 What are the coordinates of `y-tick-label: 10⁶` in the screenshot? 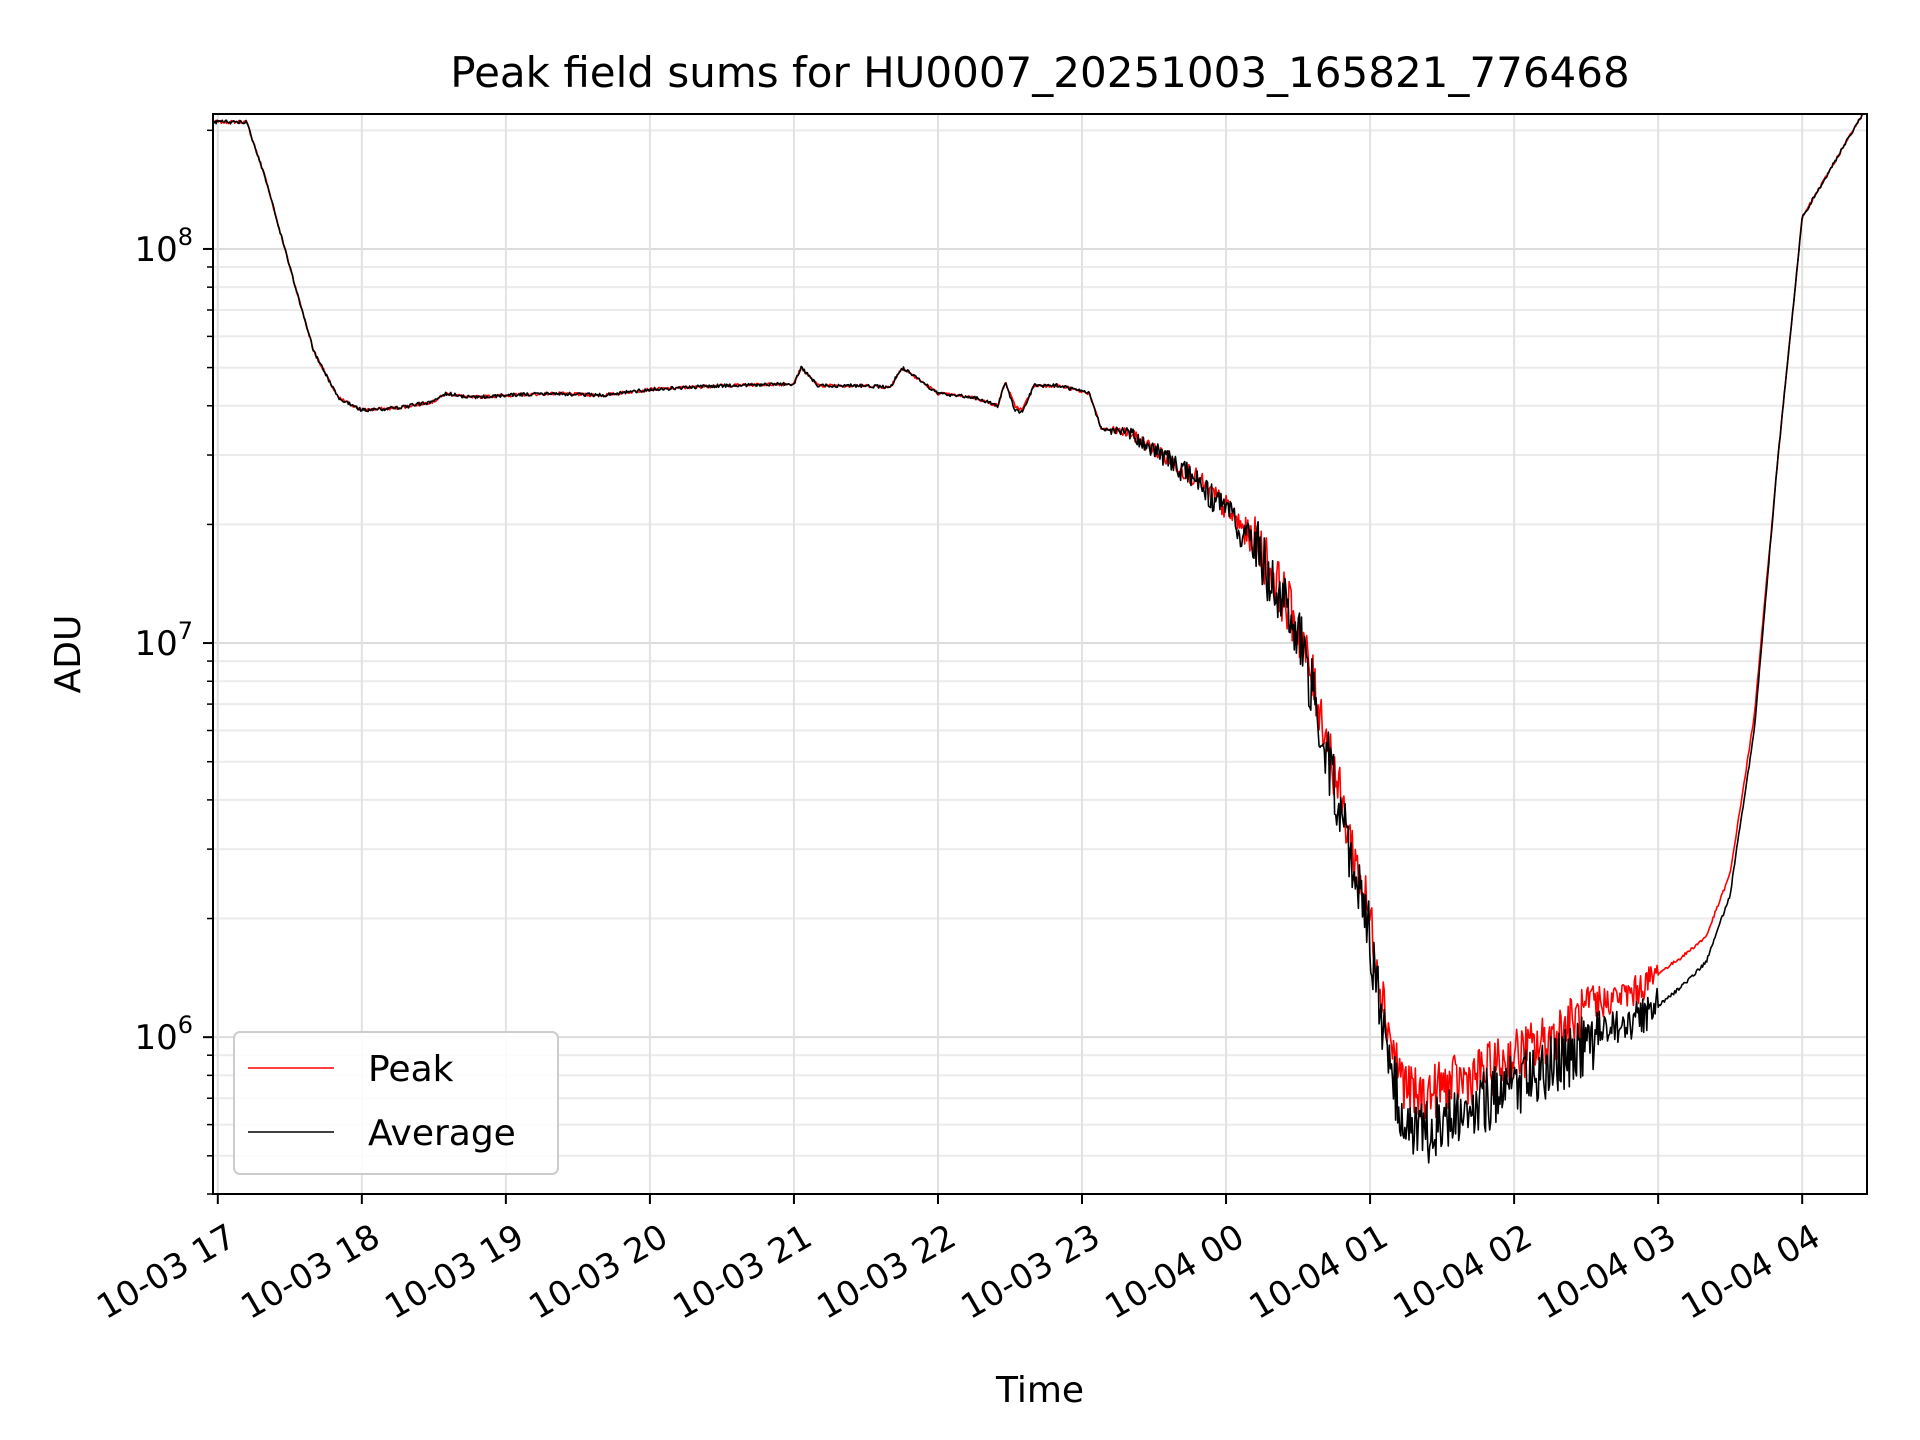 It's located at (163, 1034).